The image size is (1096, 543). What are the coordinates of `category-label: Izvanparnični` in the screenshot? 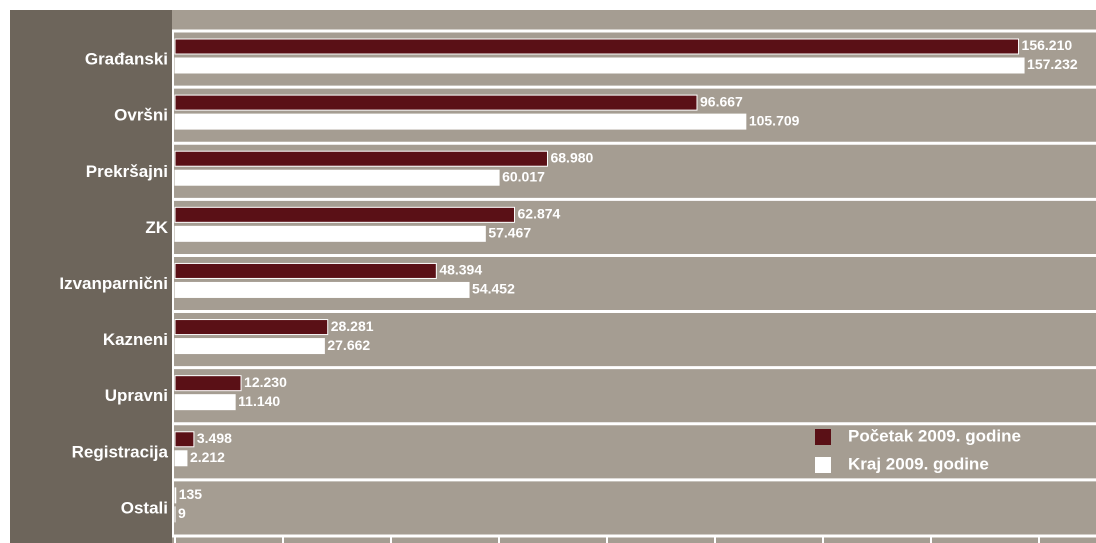 It's located at (113, 283).